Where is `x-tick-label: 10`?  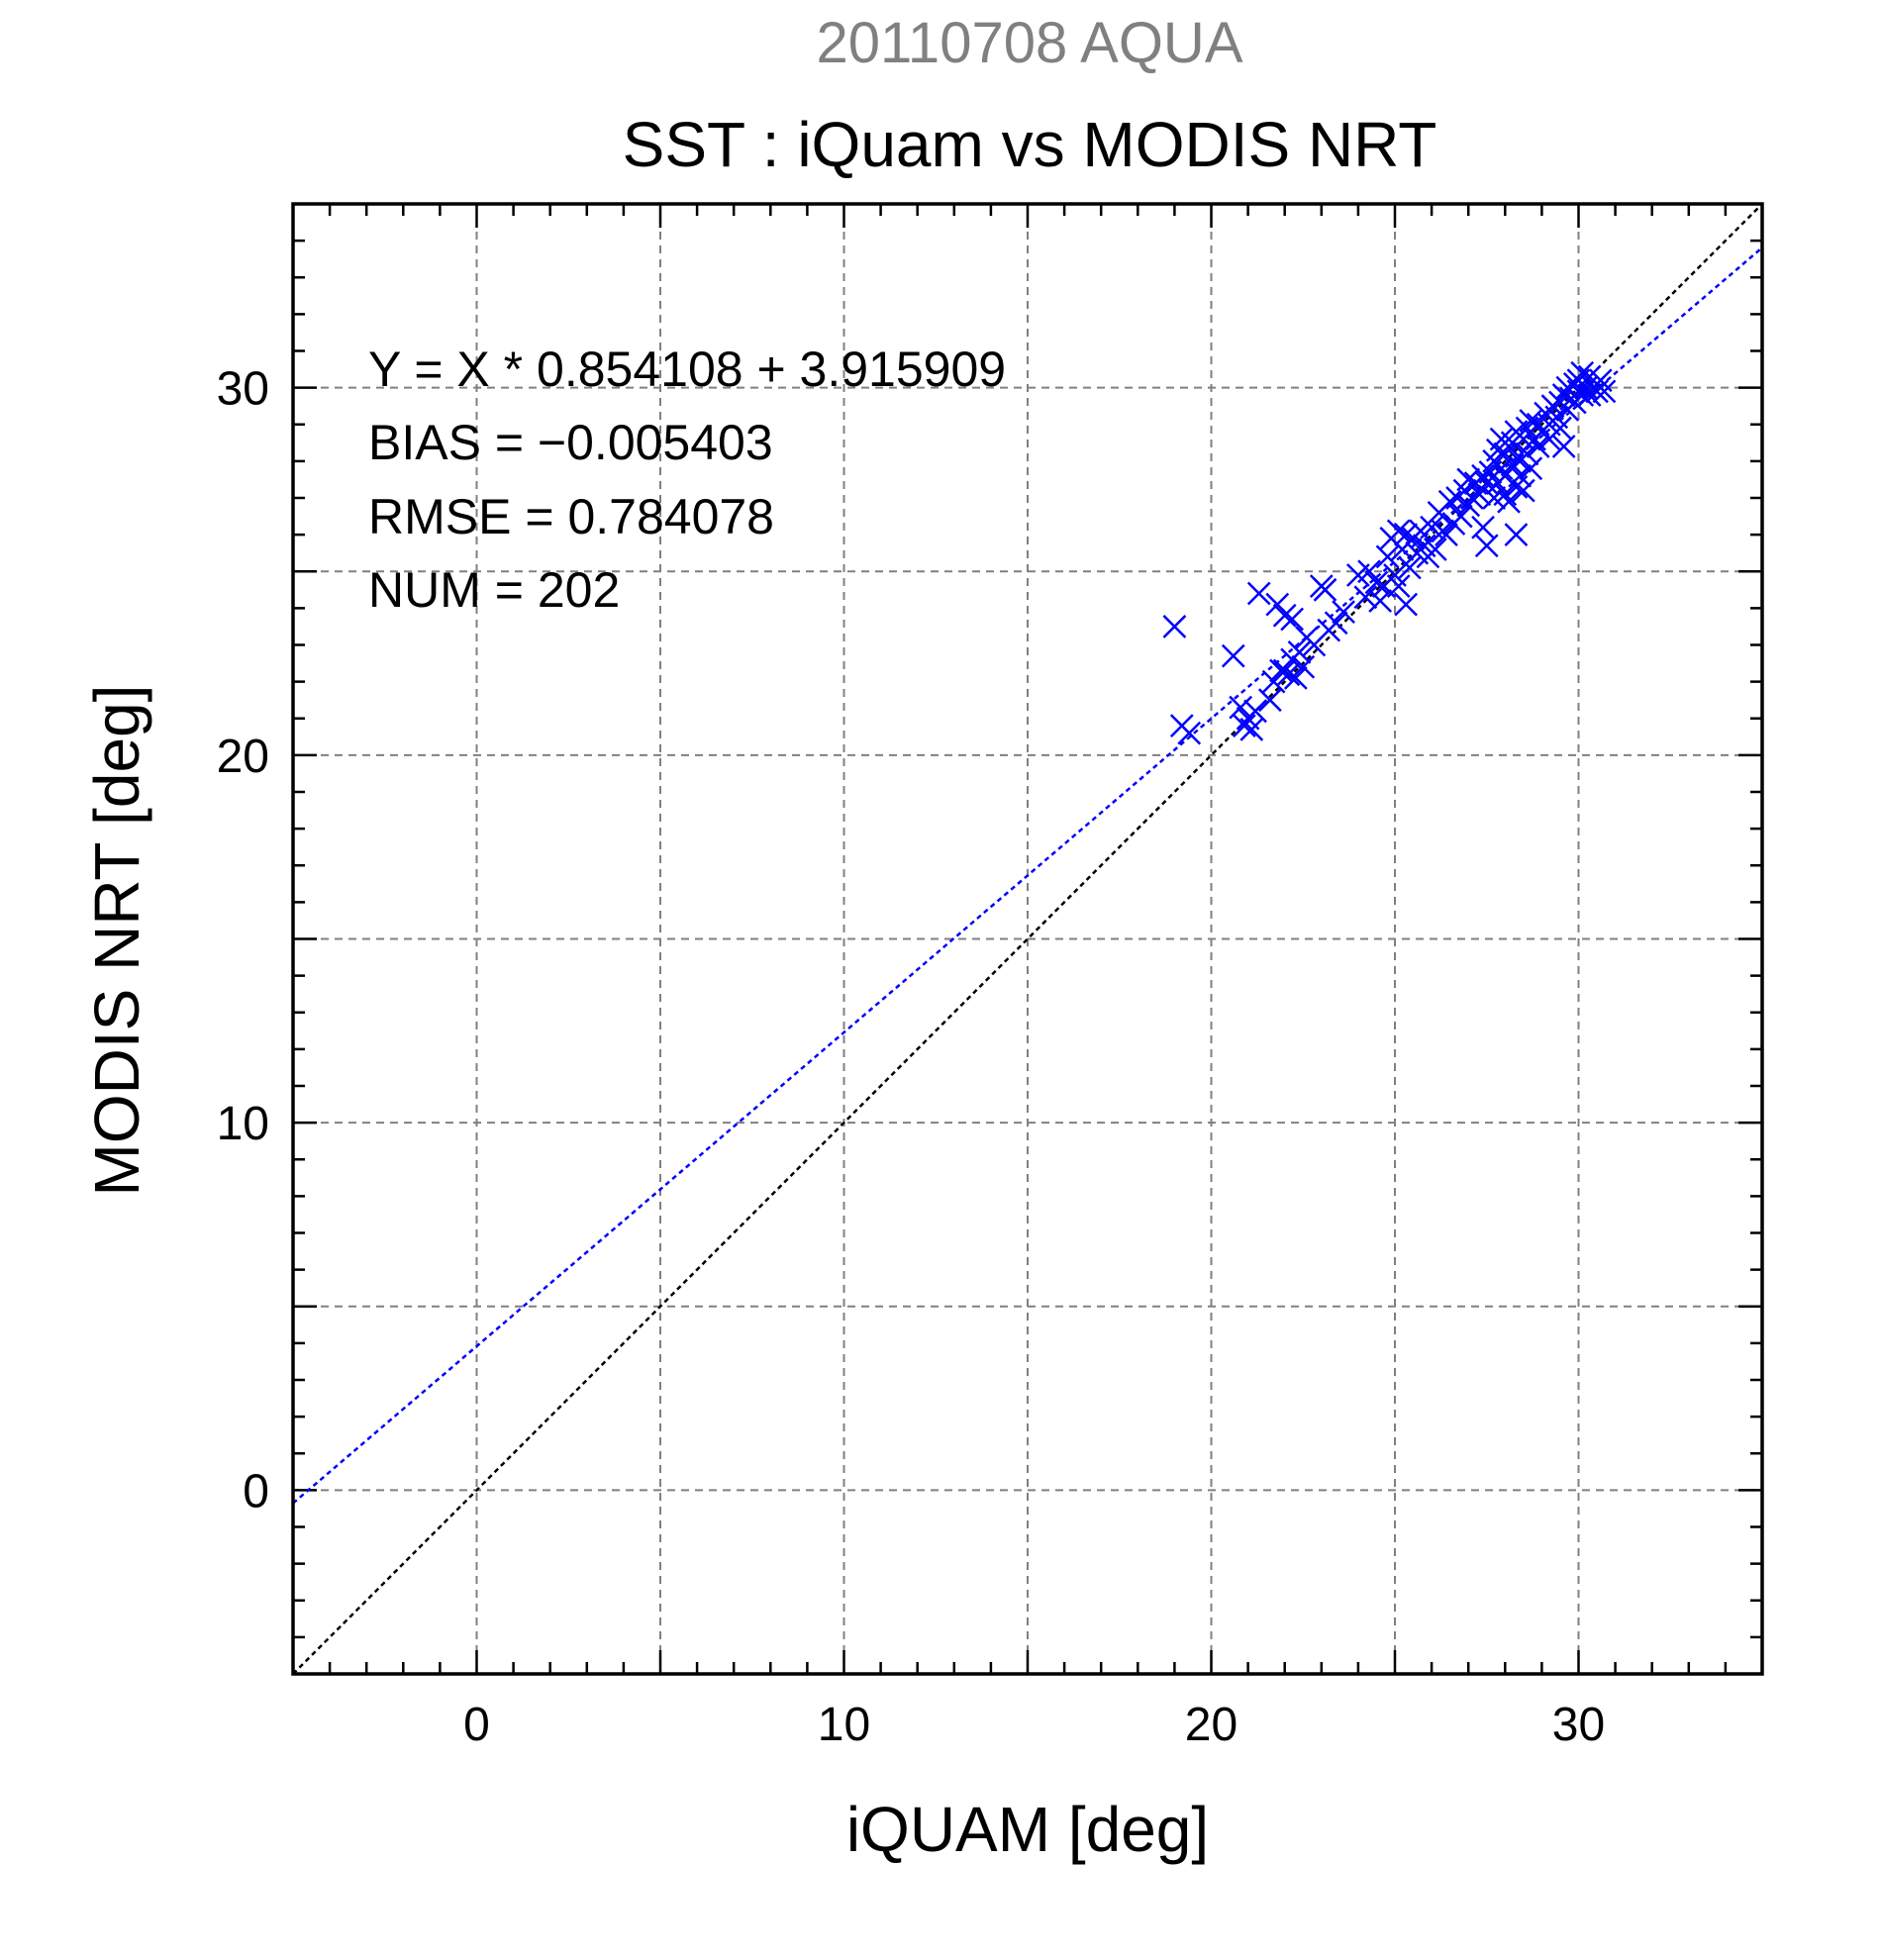
x-tick-label: 10 is located at coordinates (844, 1725).